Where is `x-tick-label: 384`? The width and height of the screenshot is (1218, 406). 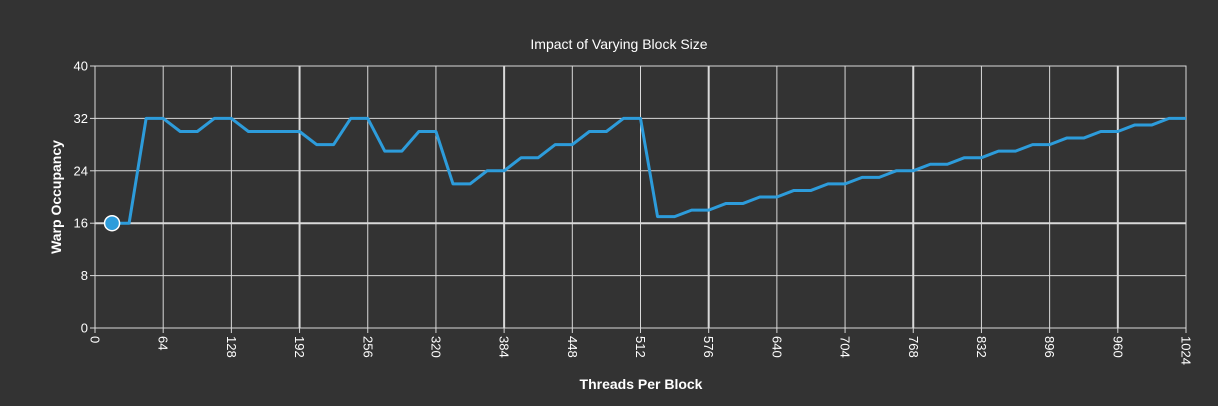 x-tick-label: 384 is located at coordinates (504, 347).